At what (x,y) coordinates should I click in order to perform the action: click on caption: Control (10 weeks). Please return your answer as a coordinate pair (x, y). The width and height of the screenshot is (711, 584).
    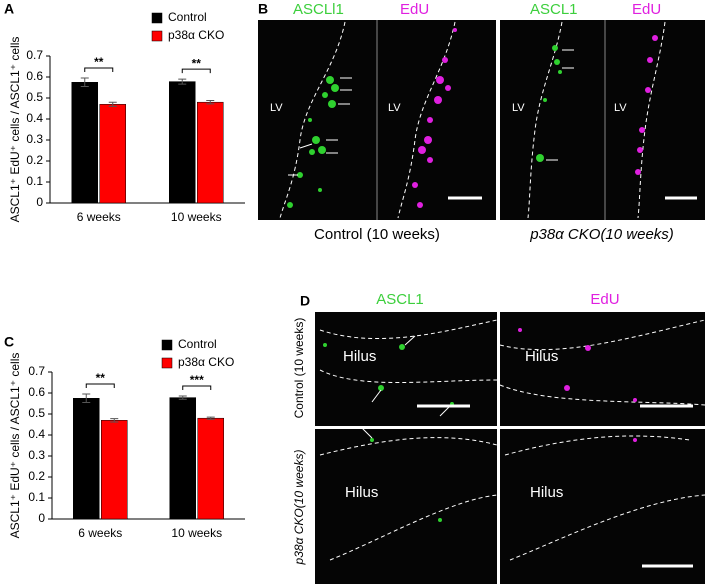
    Looking at the image, I should click on (377, 234).